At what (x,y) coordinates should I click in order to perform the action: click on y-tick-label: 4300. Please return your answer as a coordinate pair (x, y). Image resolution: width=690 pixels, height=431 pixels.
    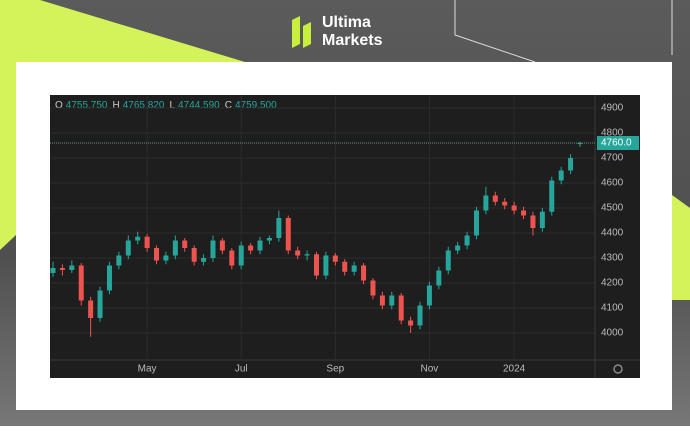
    Looking at the image, I should click on (612, 258).